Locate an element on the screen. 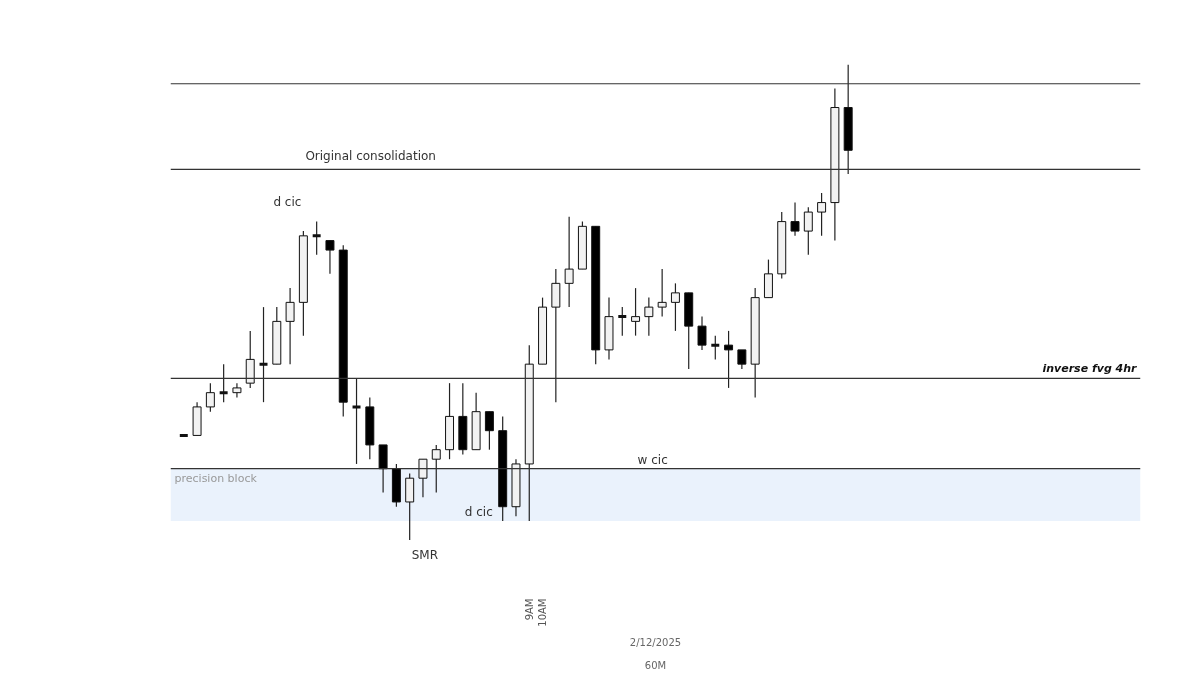 The image size is (1200, 675). annotation: w cic is located at coordinates (652, 459).